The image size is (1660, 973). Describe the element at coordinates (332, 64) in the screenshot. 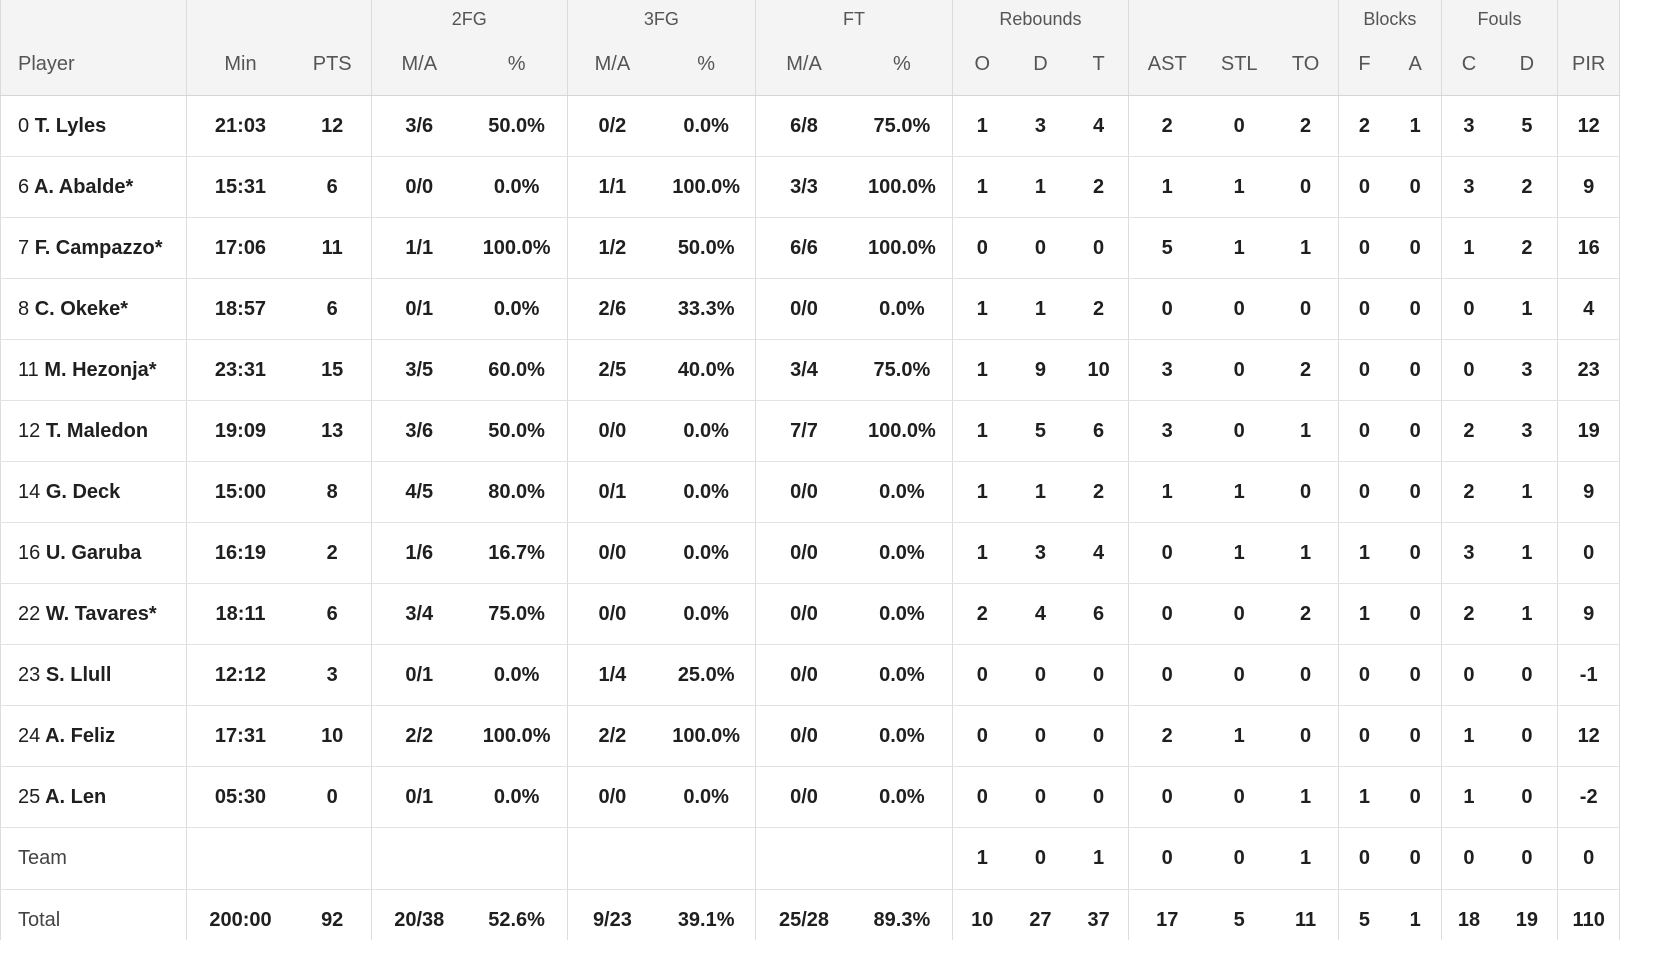

I see `column-header-pts: PTS` at that location.